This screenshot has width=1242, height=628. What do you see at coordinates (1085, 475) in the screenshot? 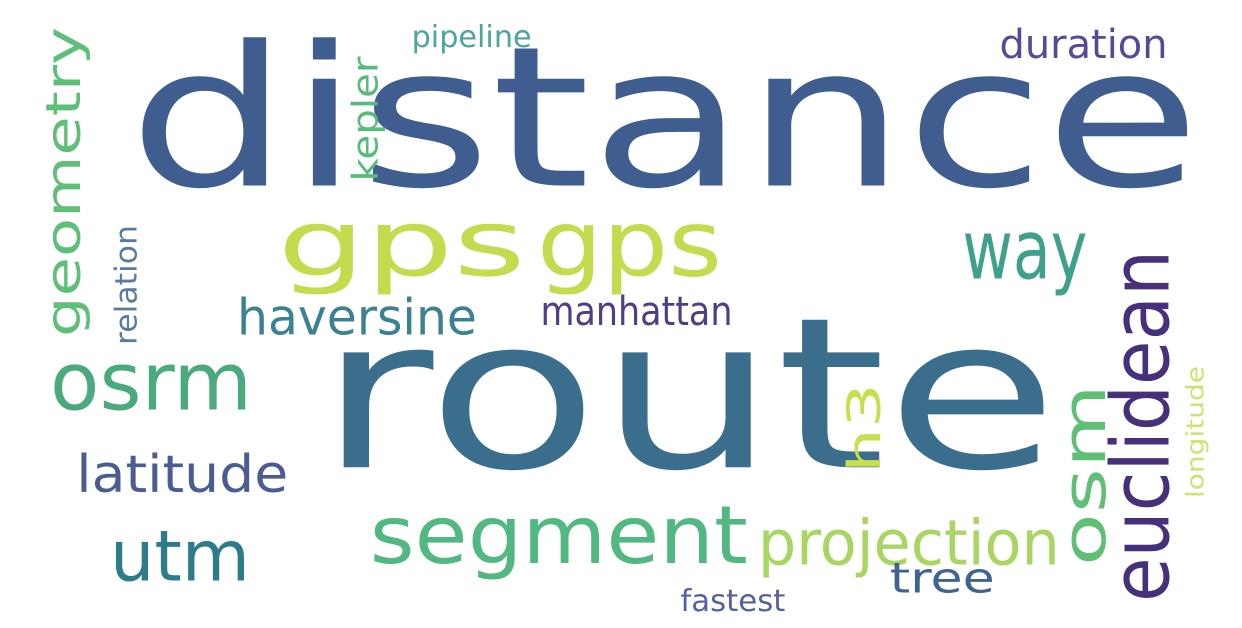
I see `word-osm: osm` at bounding box center [1085, 475].